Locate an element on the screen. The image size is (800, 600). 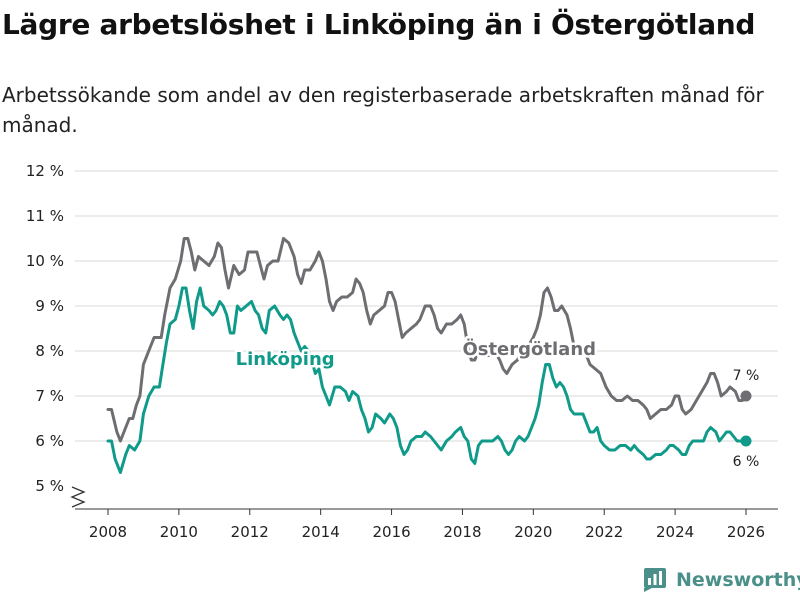
end-value-label-linkoping: 6 % is located at coordinates (746, 462).